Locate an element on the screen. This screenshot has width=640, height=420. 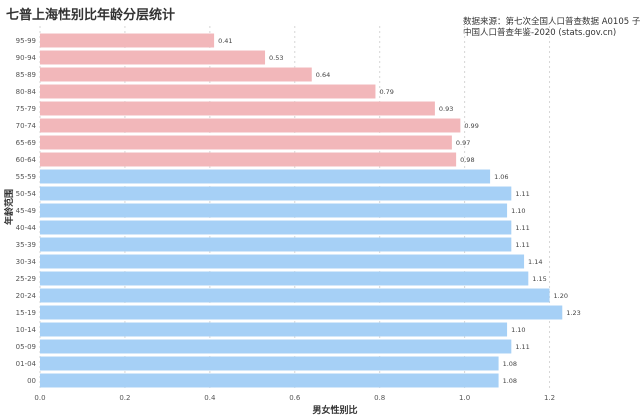
x-tick-label: 1.2 is located at coordinates (549, 398).